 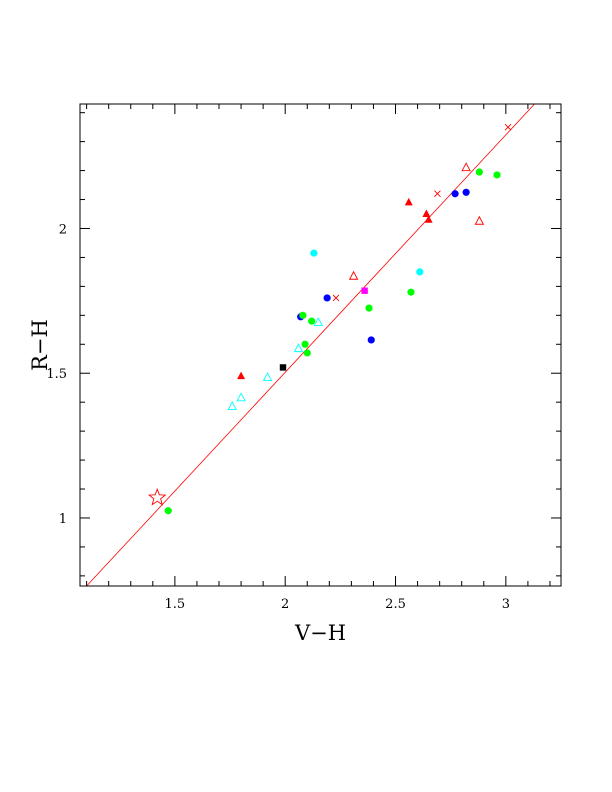 I want to click on x-tick-label: 2.5, so click(x=395, y=604).